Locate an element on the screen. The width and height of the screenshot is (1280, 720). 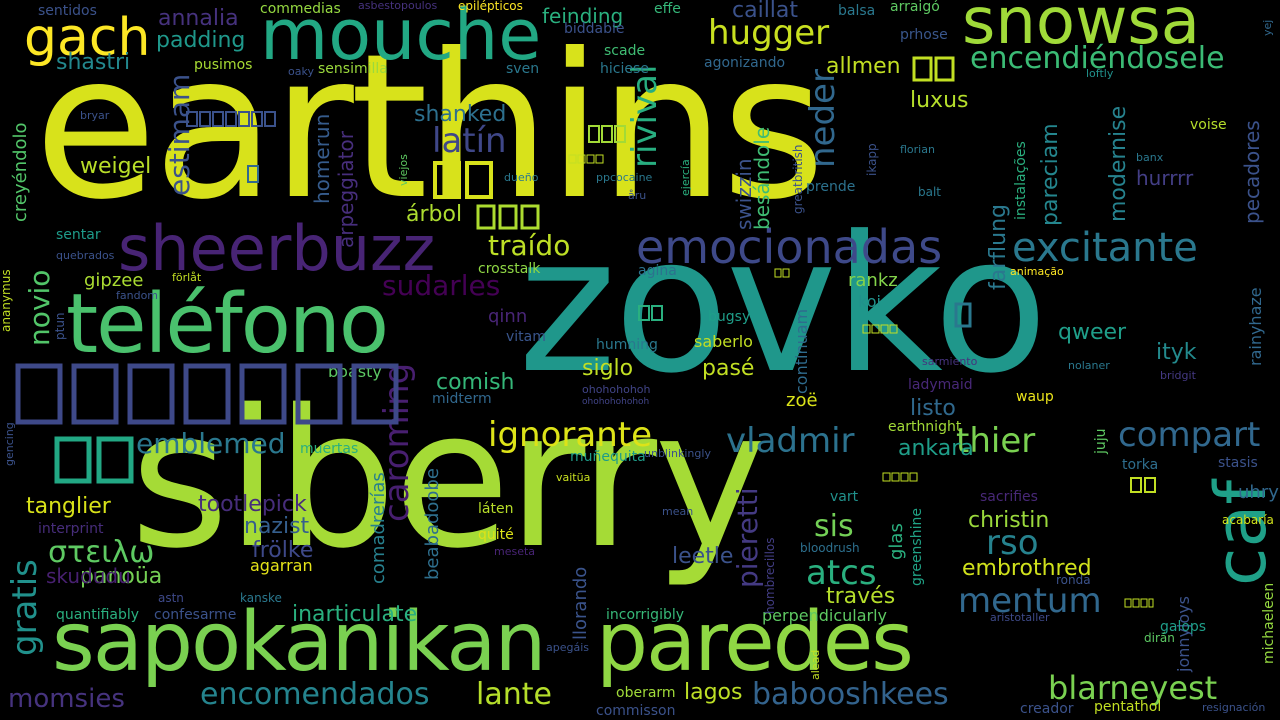
word: alead is located at coordinates (815, 664).